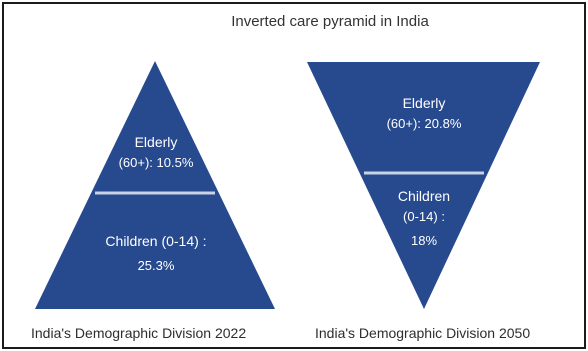 The width and height of the screenshot is (588, 351). What do you see at coordinates (424, 103) in the screenshot?
I see `pyramid-2050-elderly-label: Elderly` at bounding box center [424, 103].